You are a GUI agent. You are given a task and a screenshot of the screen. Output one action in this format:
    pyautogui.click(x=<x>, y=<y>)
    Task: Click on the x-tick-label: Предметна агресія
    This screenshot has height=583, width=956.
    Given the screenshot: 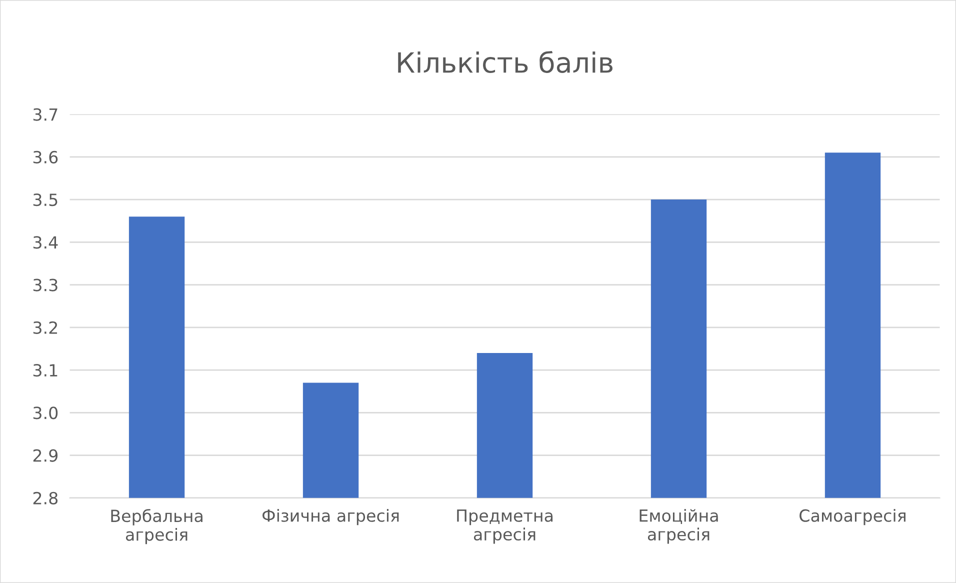 What is the action you would take?
    pyautogui.click(x=505, y=527)
    